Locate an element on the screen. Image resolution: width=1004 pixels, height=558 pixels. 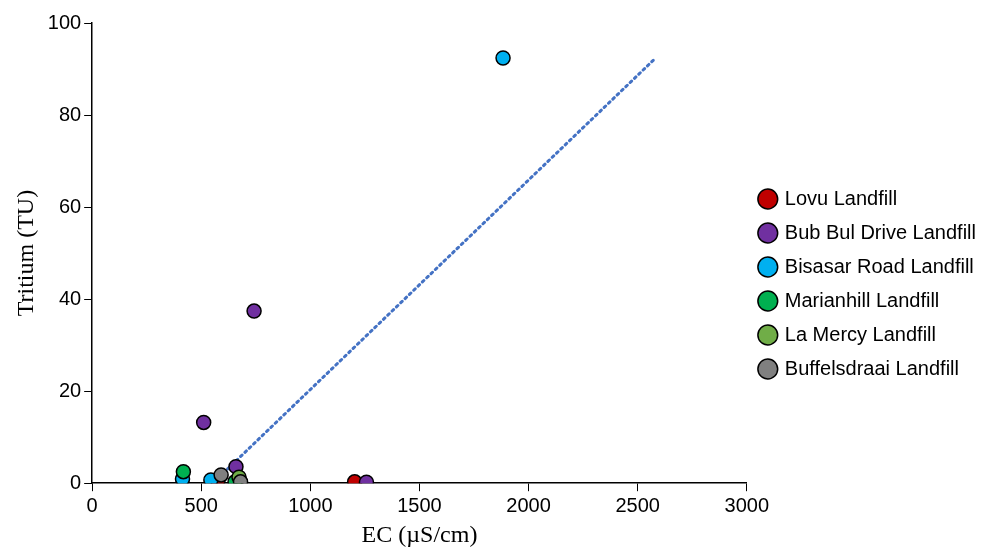
legend-label: Lovu Landfill is located at coordinates (841, 197).